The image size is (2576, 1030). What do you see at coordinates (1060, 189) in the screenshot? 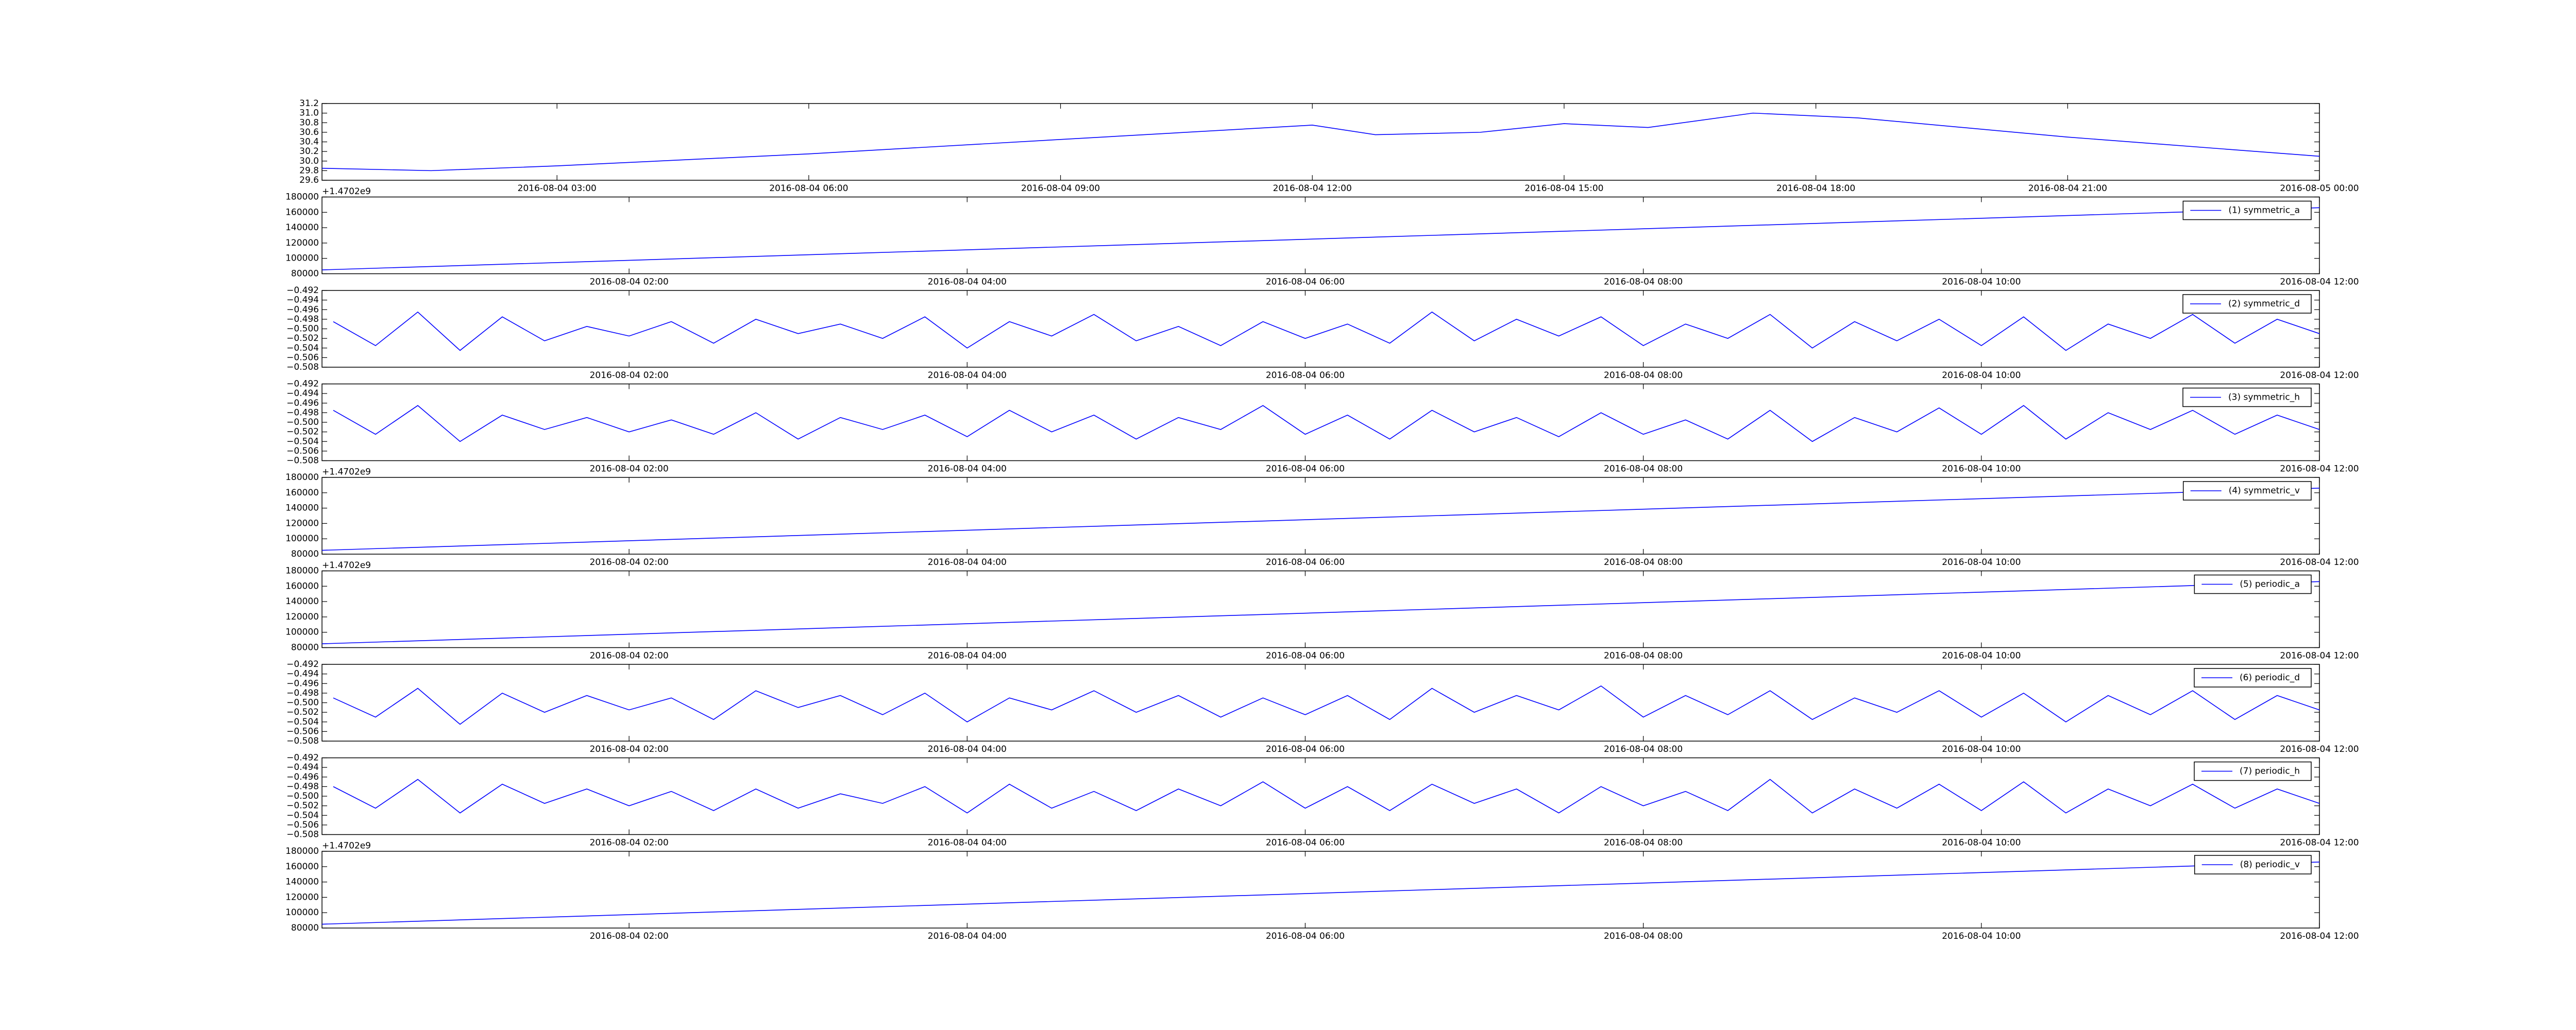
I see `x-tick-label: 2016-08-04 09:00` at bounding box center [1060, 189].